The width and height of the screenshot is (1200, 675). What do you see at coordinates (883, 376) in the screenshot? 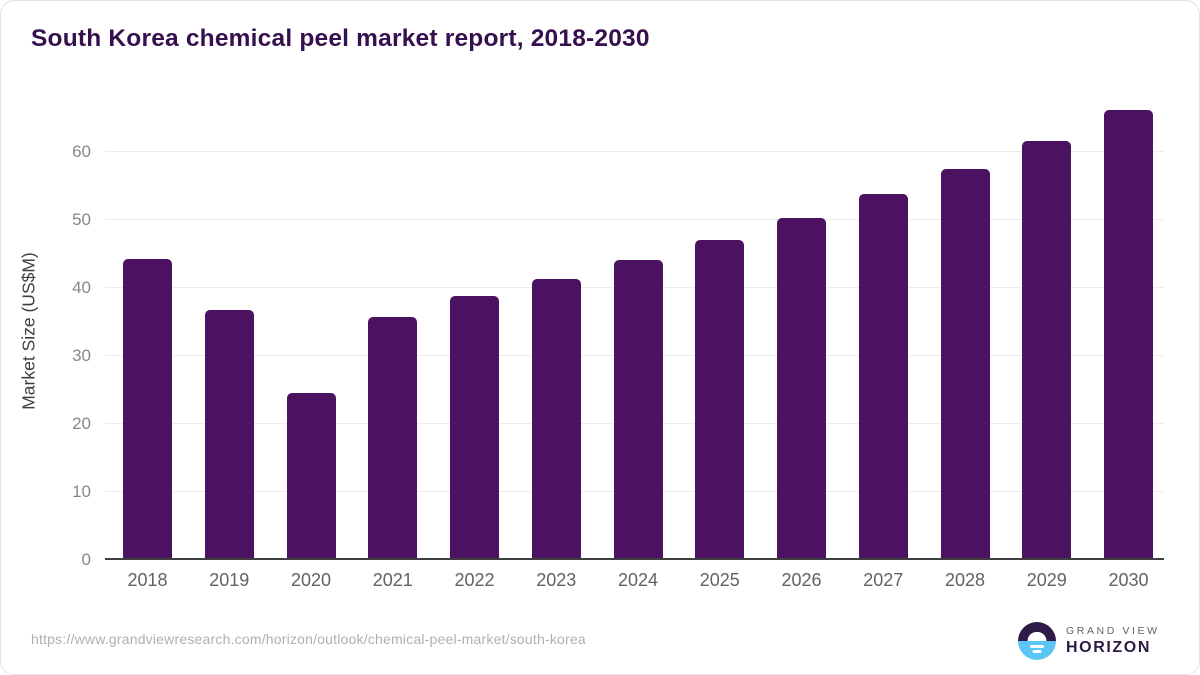
I see `bar-2027` at bounding box center [883, 376].